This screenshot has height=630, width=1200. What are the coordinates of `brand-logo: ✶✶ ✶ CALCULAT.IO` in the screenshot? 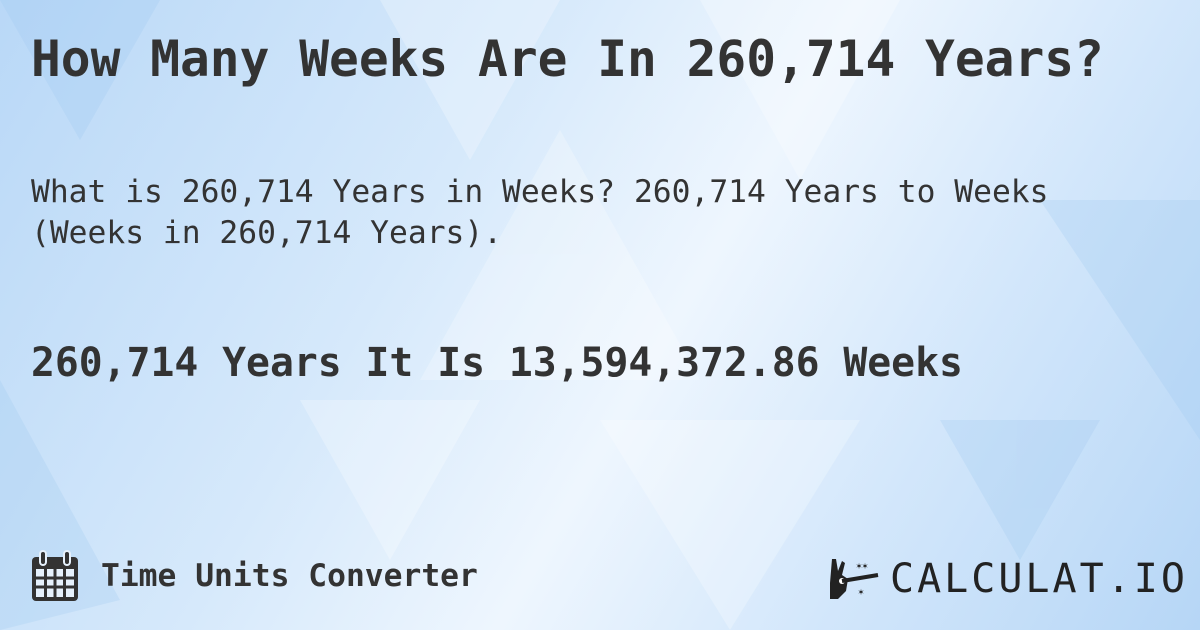 It's located at (1008, 579).